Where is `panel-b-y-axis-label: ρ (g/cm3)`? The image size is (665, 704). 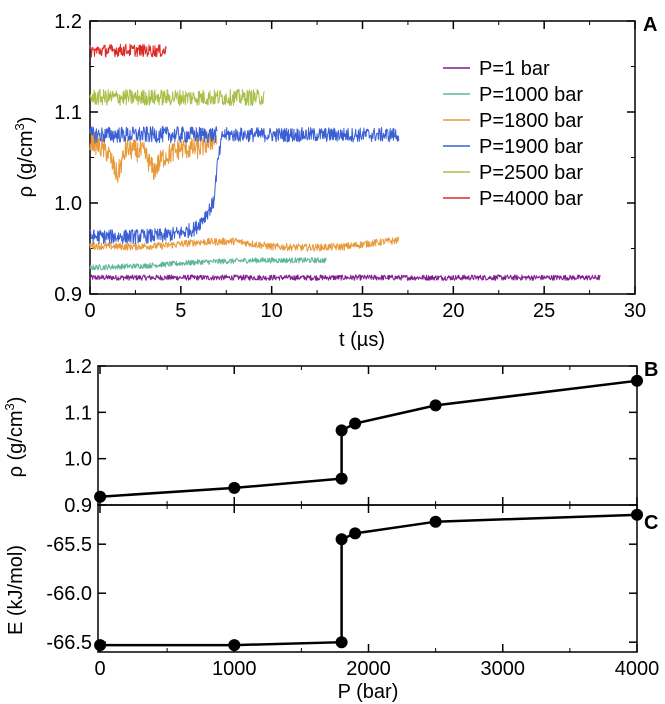
panel-b-y-axis-label: ρ (g/cm3) is located at coordinates (14, 437).